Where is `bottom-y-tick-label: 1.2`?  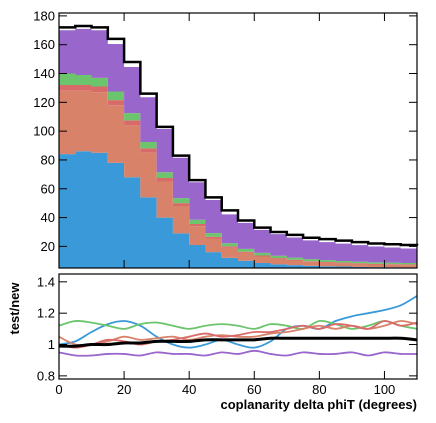
bottom-y-tick-label: 1.2 is located at coordinates (46, 313).